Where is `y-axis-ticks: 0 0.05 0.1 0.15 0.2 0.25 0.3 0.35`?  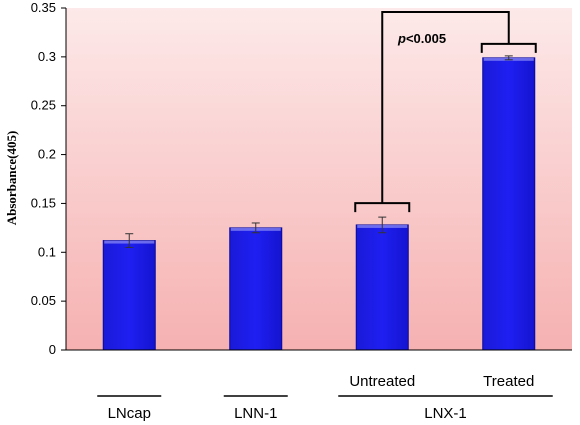
y-axis-ticks: 0 0.05 0.1 0.15 0.2 0.25 0.3 0.35 is located at coordinates (48, 178).